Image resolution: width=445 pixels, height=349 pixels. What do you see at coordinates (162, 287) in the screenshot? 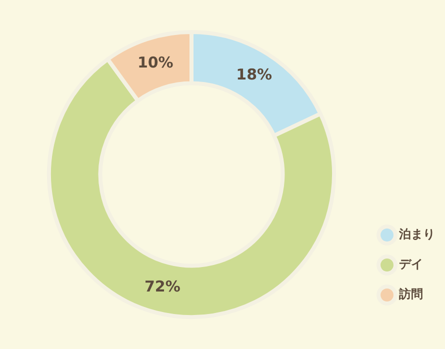
I see `data-label: 72%` at bounding box center [162, 287].